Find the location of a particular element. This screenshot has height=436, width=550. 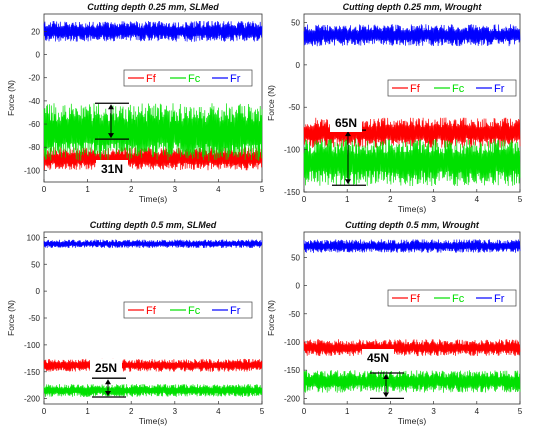

annotation-label: 25N is located at coordinates (106, 368).